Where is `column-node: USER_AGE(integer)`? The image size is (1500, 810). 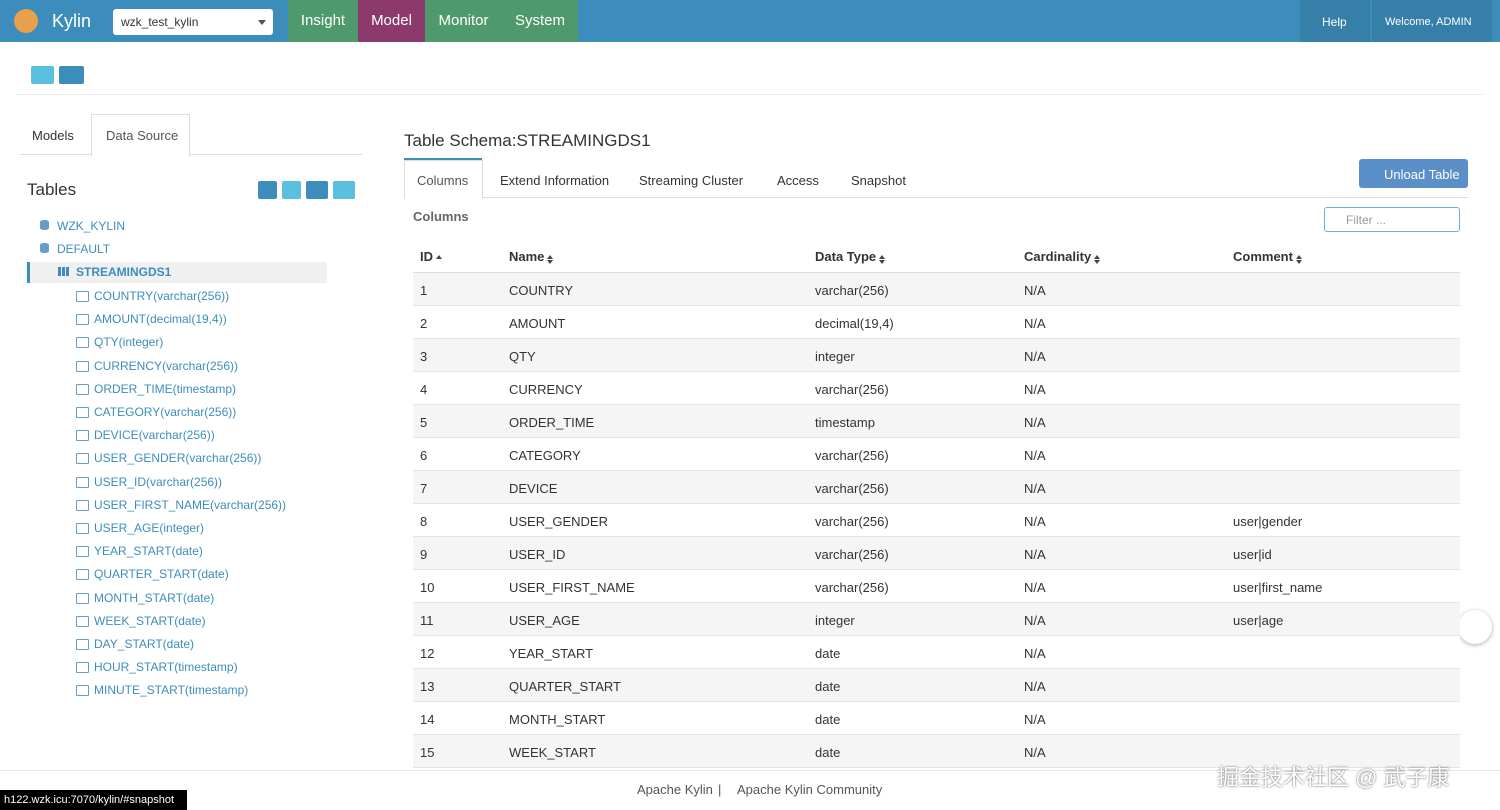
column-node: USER_AGE(integer) is located at coordinates (149, 528).